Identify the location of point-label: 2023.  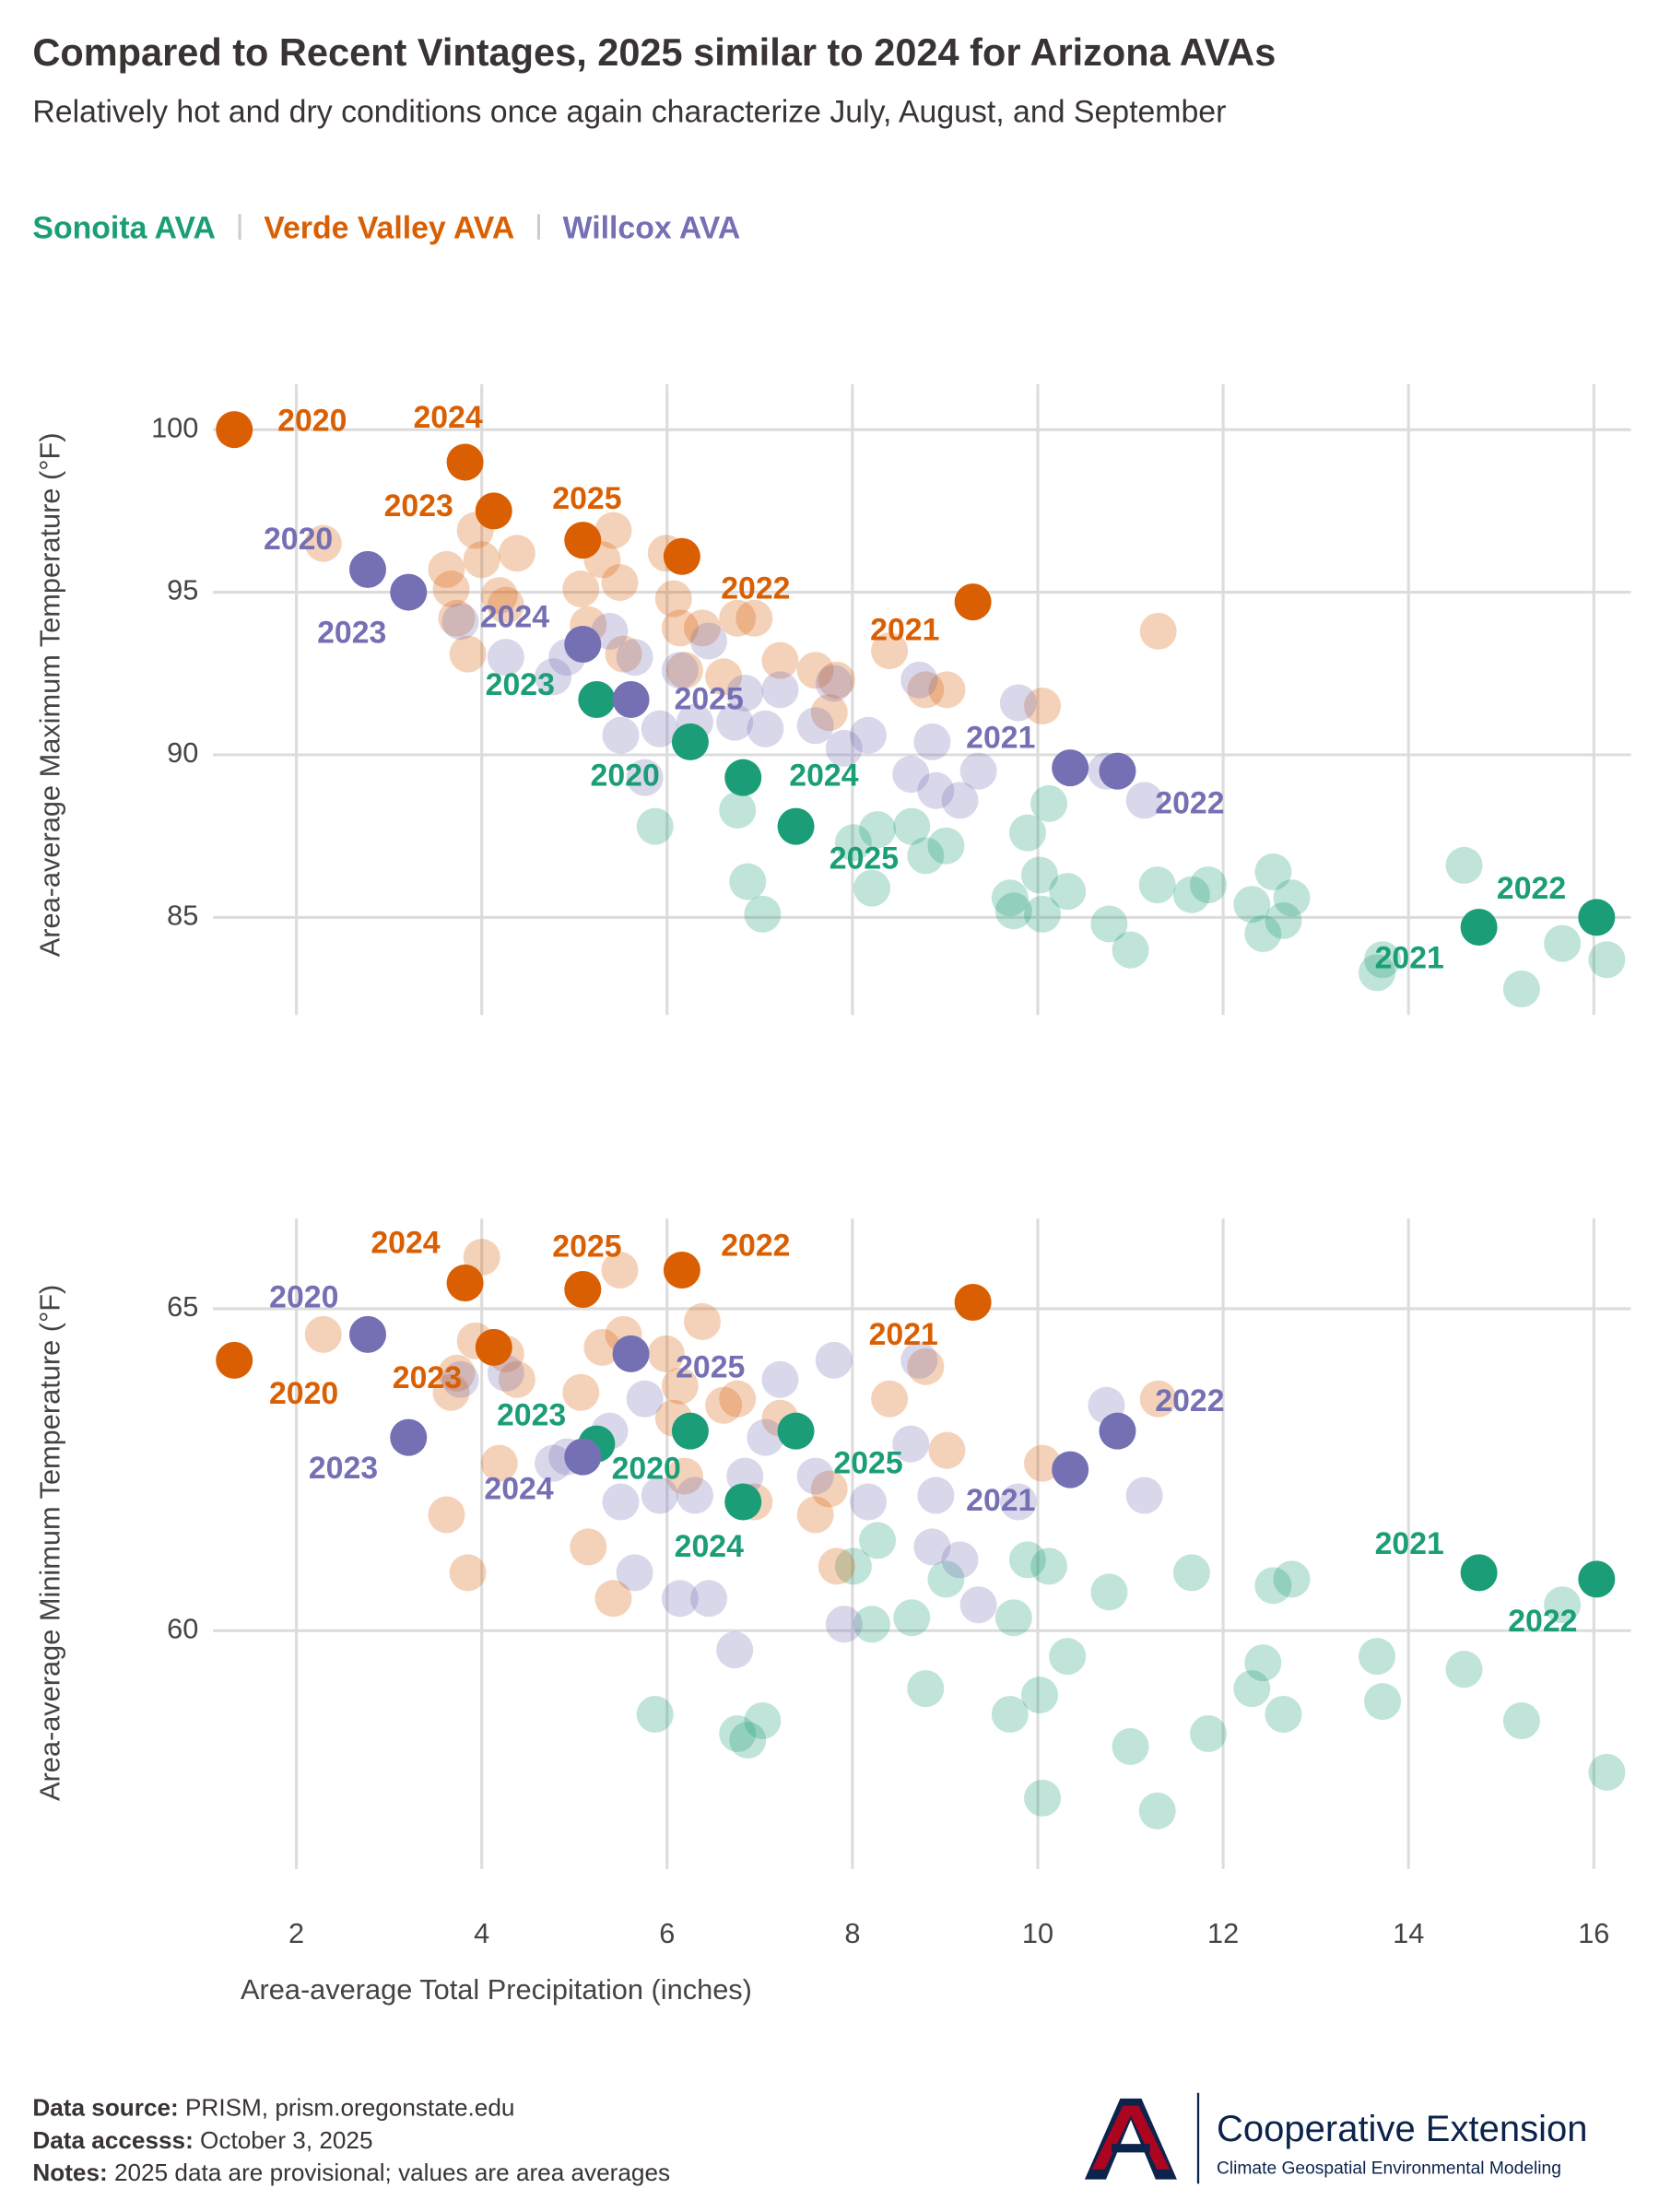
(520, 684).